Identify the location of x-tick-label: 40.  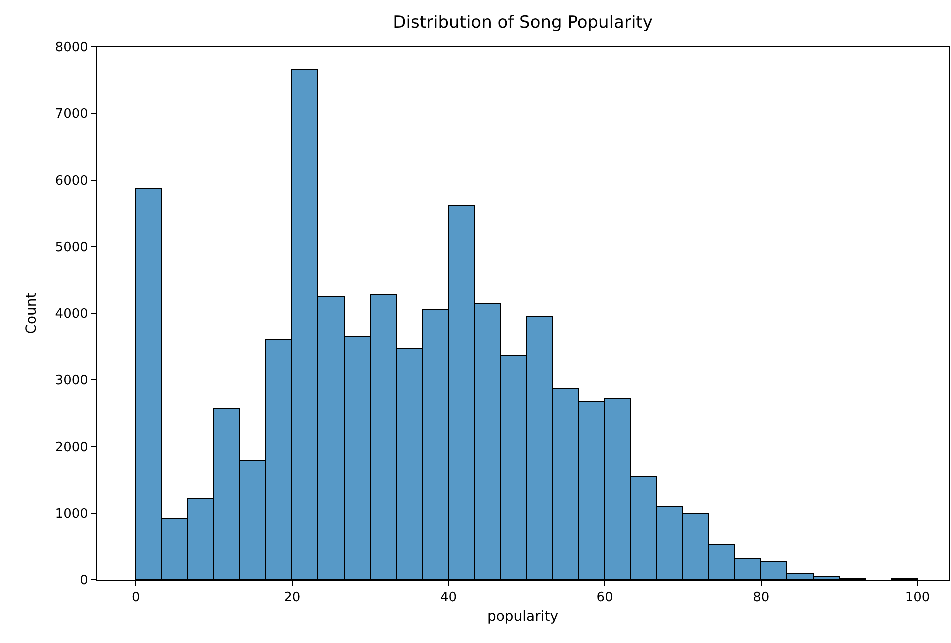
(449, 598).